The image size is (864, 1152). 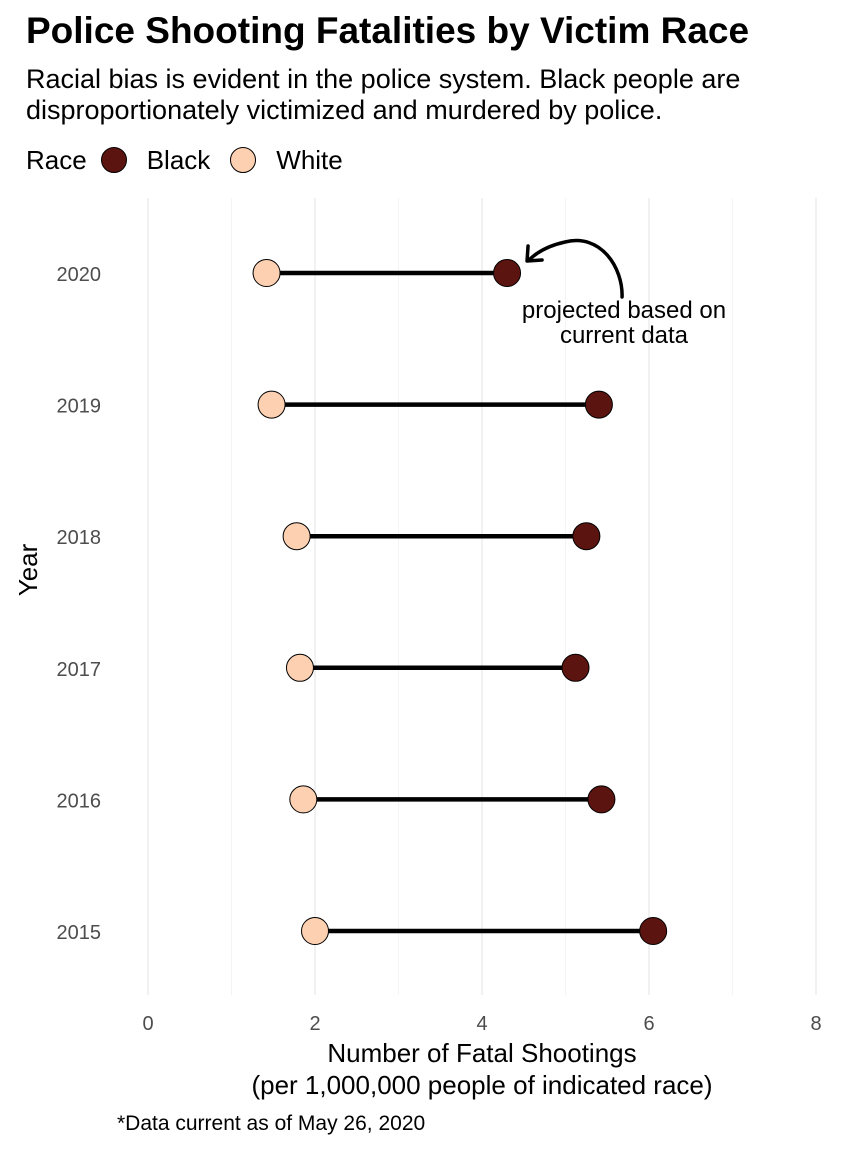 What do you see at coordinates (624, 335) in the screenshot?
I see `annotation-text: current data` at bounding box center [624, 335].